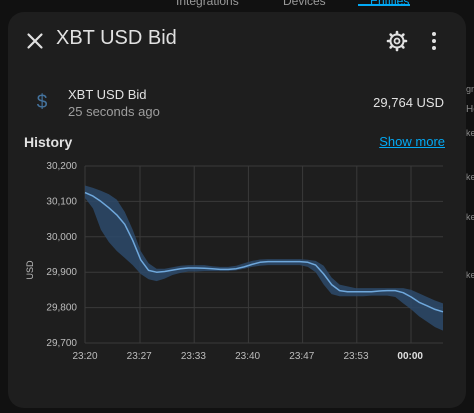 This screenshot has height=413, width=474. What do you see at coordinates (61, 308) in the screenshot?
I see `y-tick-label: 29,800` at bounding box center [61, 308].